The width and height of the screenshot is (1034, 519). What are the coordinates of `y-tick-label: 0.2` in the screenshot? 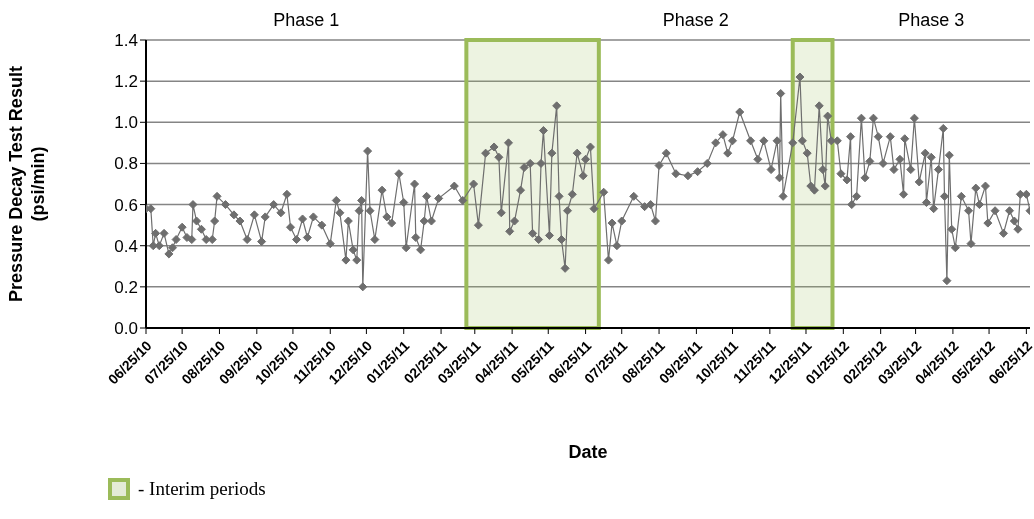 It's located at (126, 287).